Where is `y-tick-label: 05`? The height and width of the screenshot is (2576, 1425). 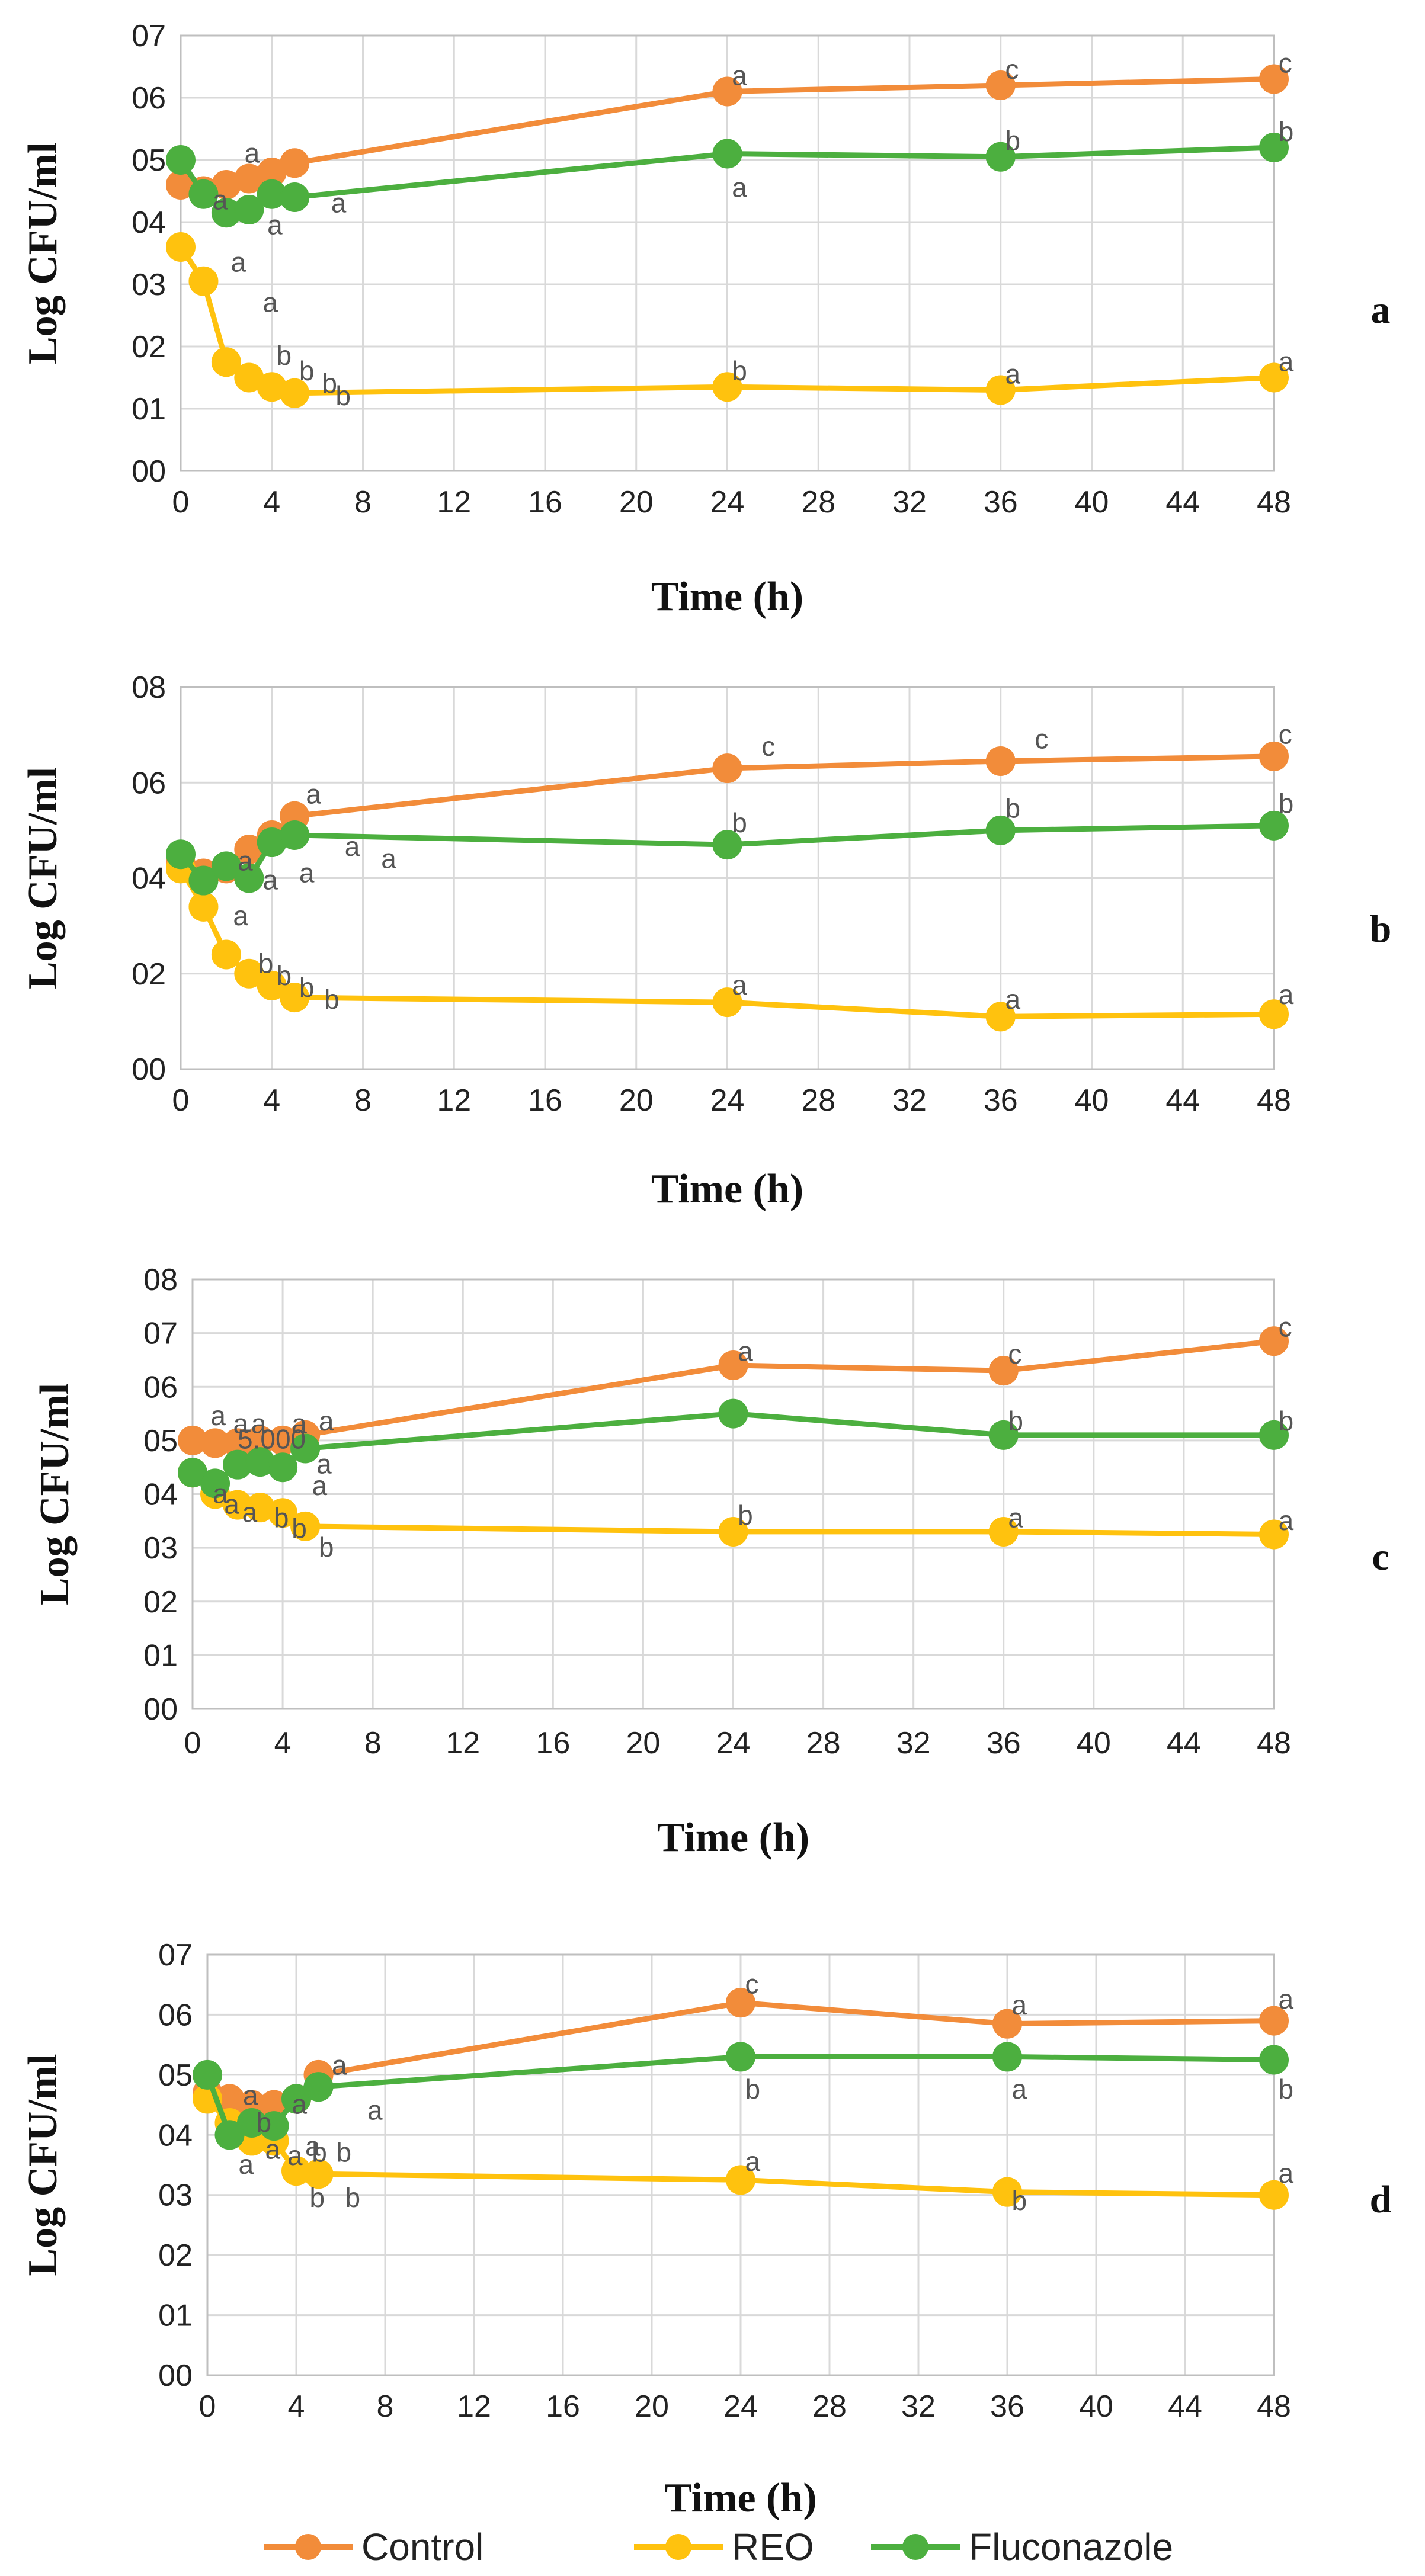 y-tick-label: 05 is located at coordinates (149, 160).